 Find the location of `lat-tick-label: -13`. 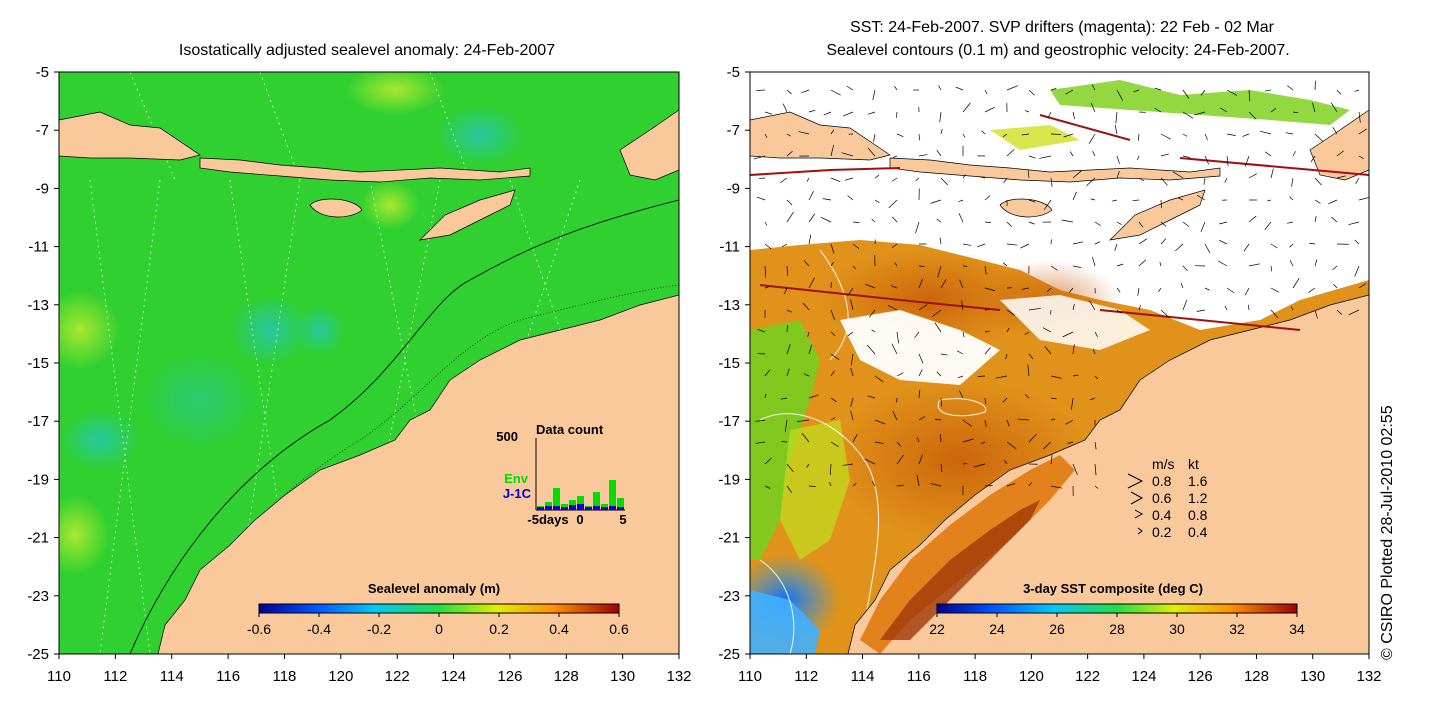

lat-tick-label: -13 is located at coordinates (38, 305).